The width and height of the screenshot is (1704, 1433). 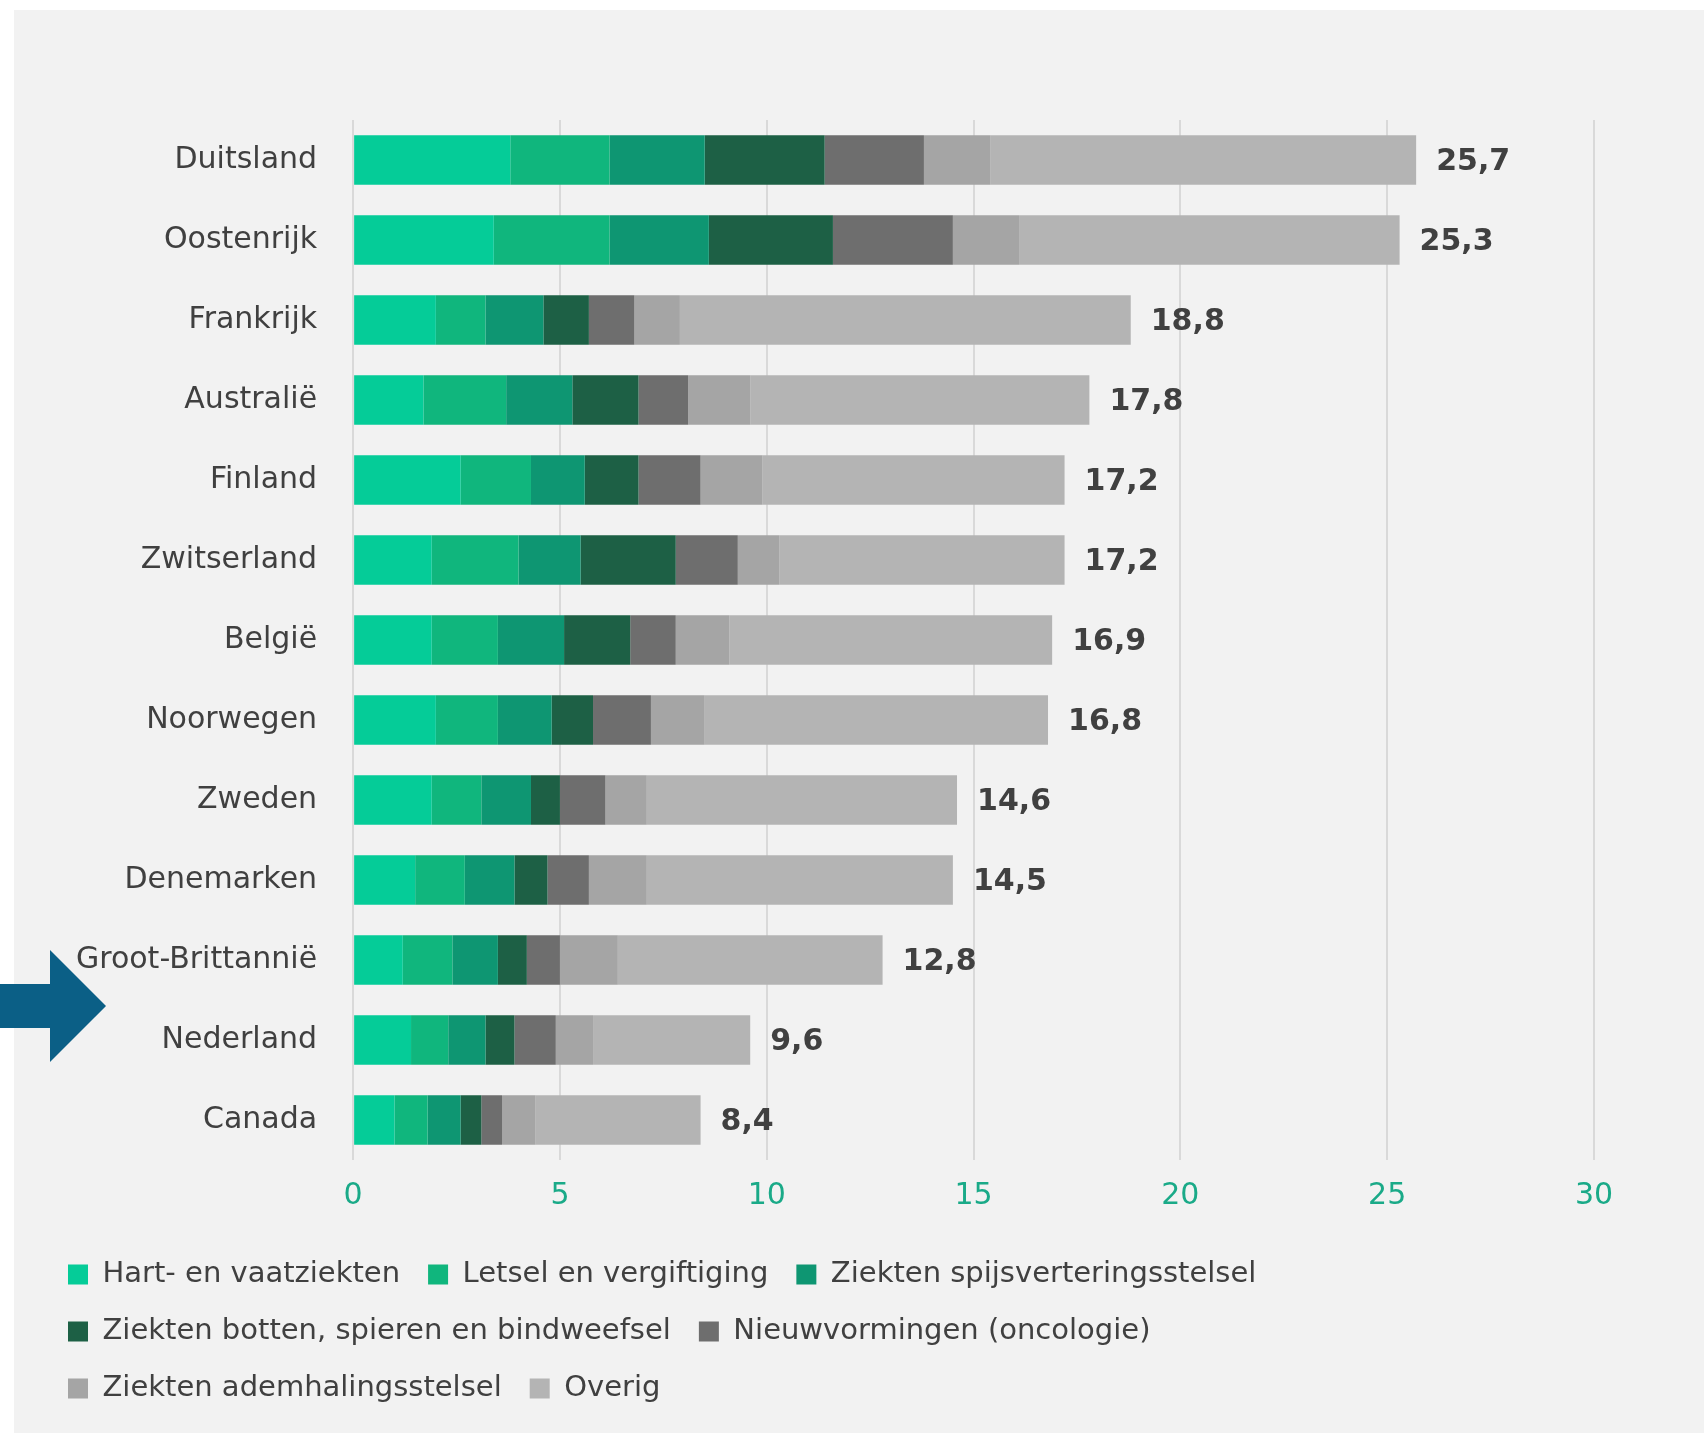 I want to click on y-tick-label: Zwitserland, so click(x=229, y=557).